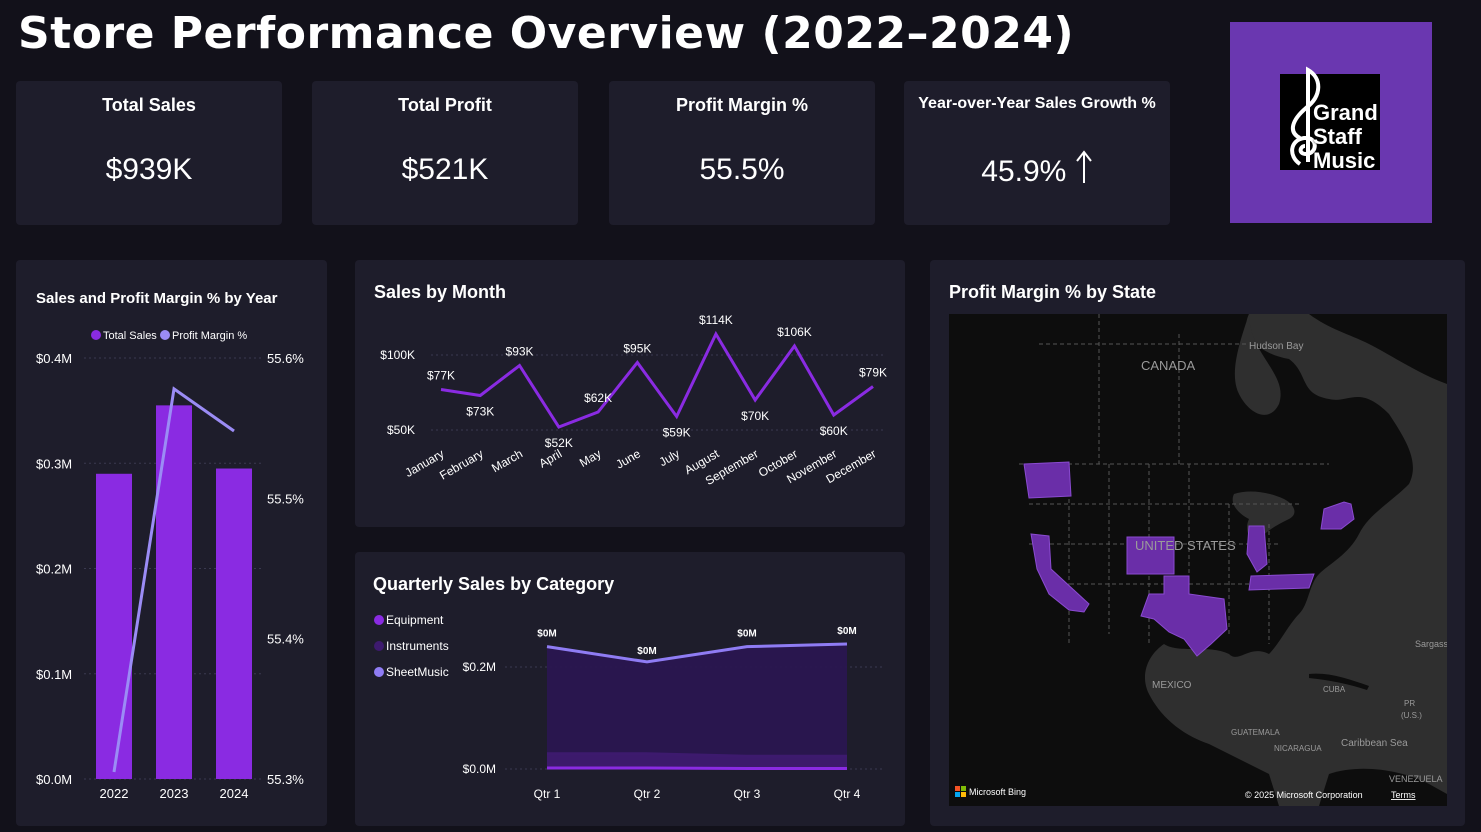 The height and width of the screenshot is (832, 1481). I want to click on yearly-right-axis: 55.6% 55.5% 55.4% 55.3%, so click(285, 569).